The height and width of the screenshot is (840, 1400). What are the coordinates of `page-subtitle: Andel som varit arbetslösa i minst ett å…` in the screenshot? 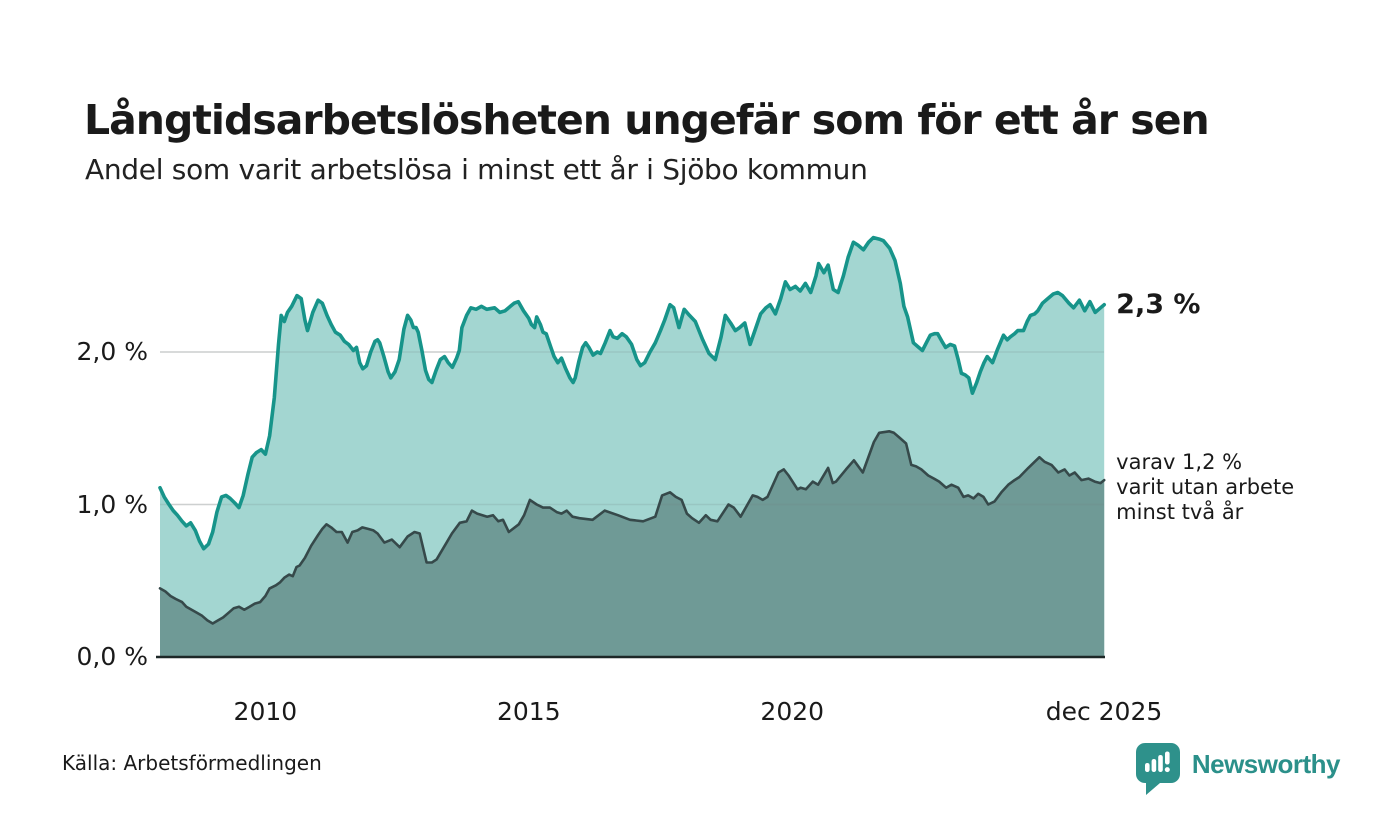 It's located at (476, 169).